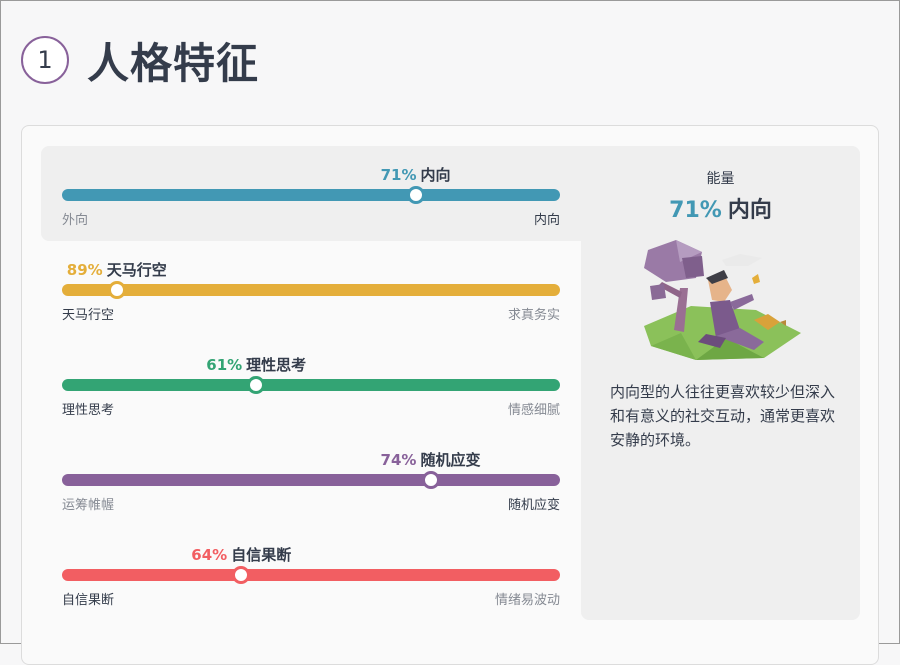  What do you see at coordinates (689, 251) in the screenshot?
I see `tree-canopy-shade-shape` at bounding box center [689, 251].